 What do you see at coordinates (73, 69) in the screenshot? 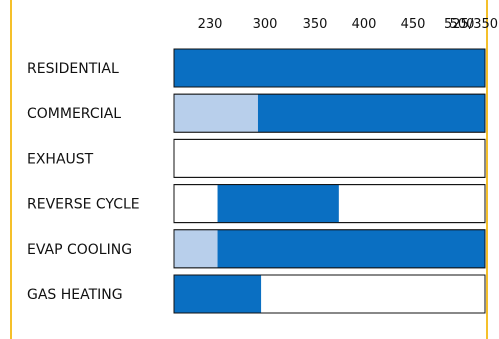
I see `row-label-0: RESIDENTIAL` at bounding box center [73, 69].